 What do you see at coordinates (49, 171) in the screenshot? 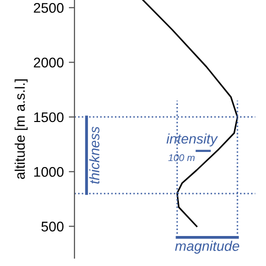
I see `y-tick-label: 1000` at bounding box center [49, 171].